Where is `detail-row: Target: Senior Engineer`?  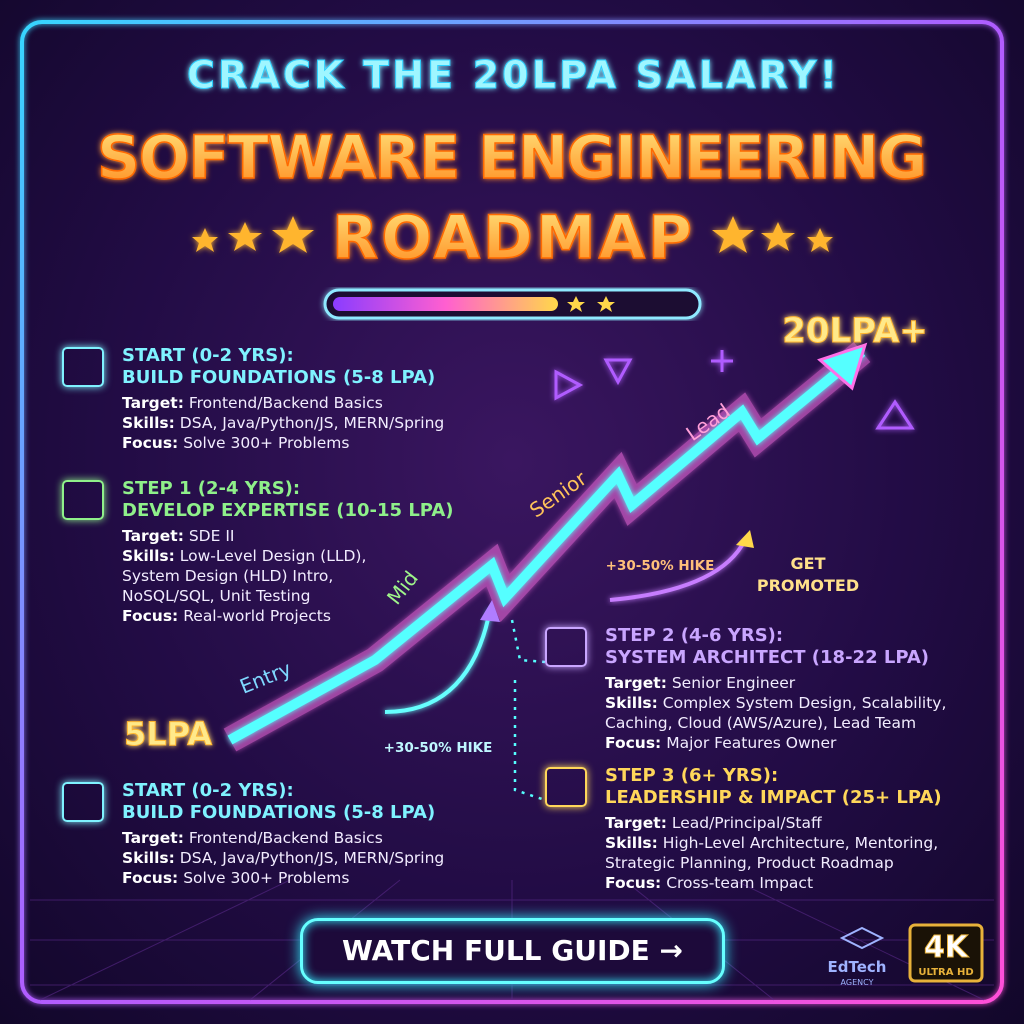 detail-row: Target: Senior Engineer is located at coordinates (795, 683).